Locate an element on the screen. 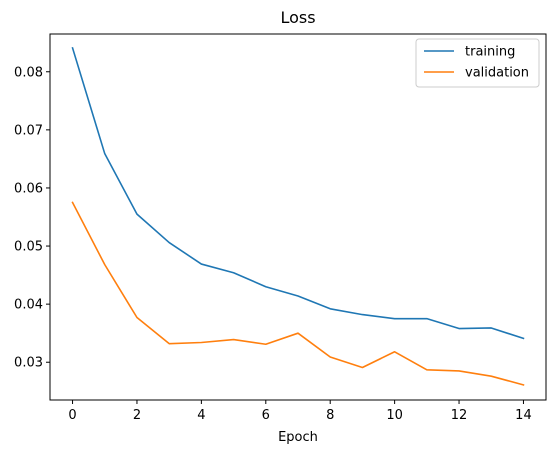 Image resolution: width=556 pixels, height=455 pixels. x-tick-label: 0 is located at coordinates (72, 415).